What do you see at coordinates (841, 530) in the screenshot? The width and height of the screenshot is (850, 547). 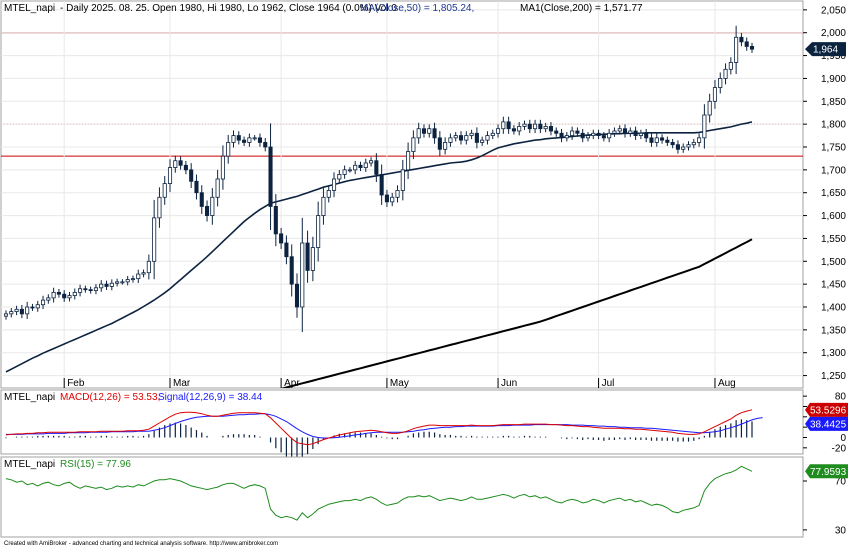 I see `rsi-y-tick-label: 30` at bounding box center [841, 530].